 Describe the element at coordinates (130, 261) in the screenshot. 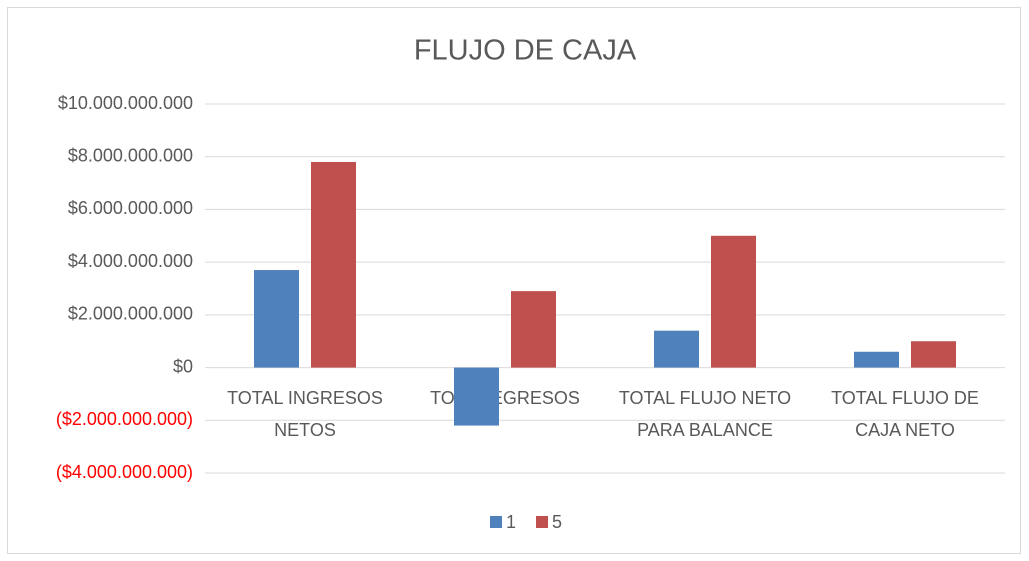

I see `y-tick-label: $4.000.000.000` at that location.